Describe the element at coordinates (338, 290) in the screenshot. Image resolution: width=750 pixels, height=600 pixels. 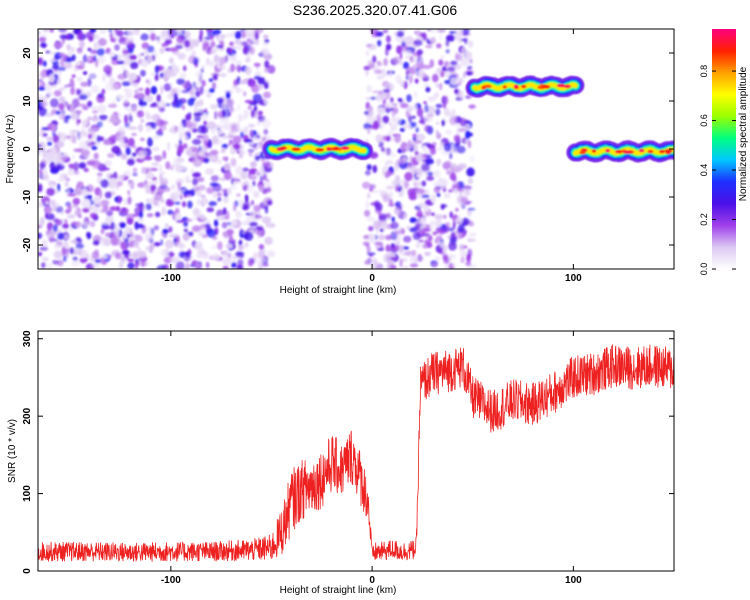
I see `spectrogram-x-axis-label: Height of straight line (km)` at that location.